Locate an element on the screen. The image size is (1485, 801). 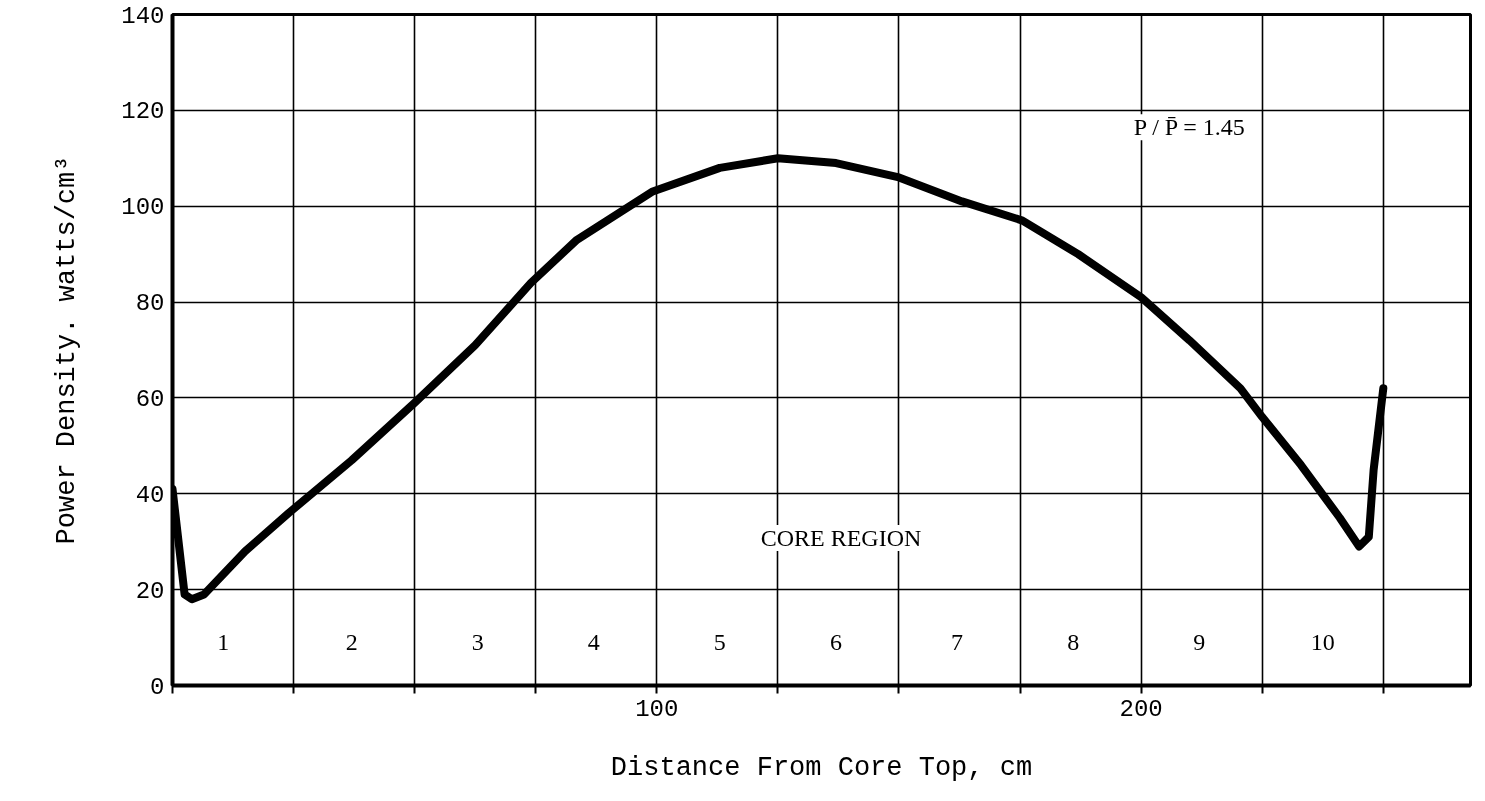
y-tick-label: 40 is located at coordinates (150, 495).